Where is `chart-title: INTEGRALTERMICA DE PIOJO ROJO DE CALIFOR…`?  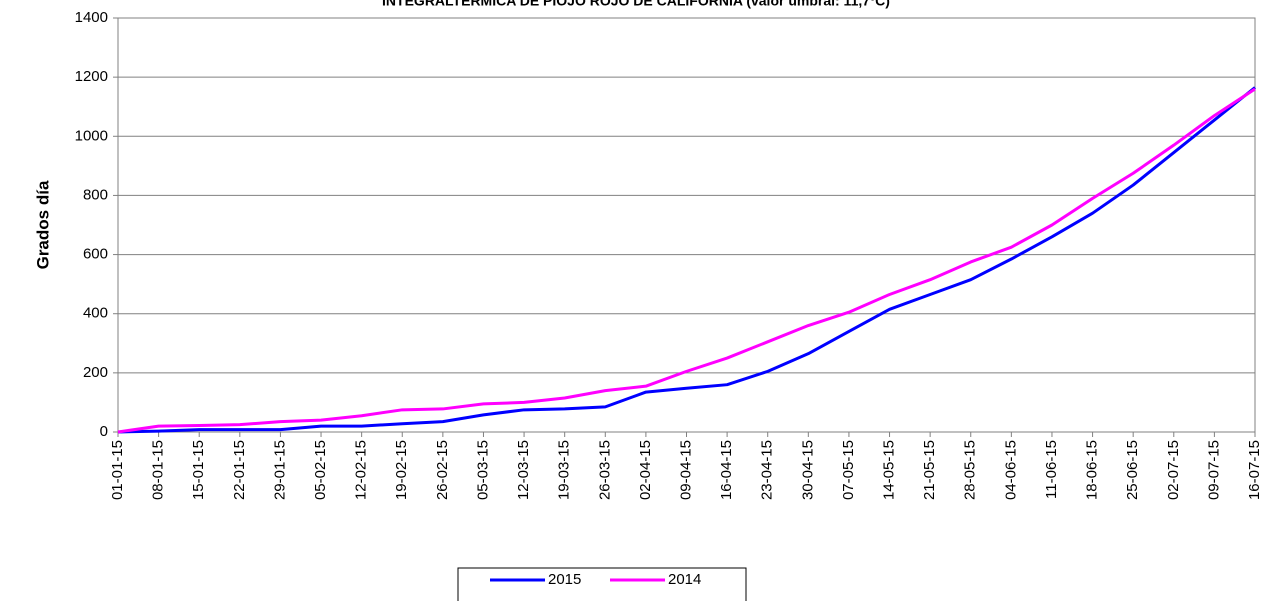
chart-title: INTEGRALTERMICA DE PIOJO ROJO DE CALIFOR… is located at coordinates (636, 4).